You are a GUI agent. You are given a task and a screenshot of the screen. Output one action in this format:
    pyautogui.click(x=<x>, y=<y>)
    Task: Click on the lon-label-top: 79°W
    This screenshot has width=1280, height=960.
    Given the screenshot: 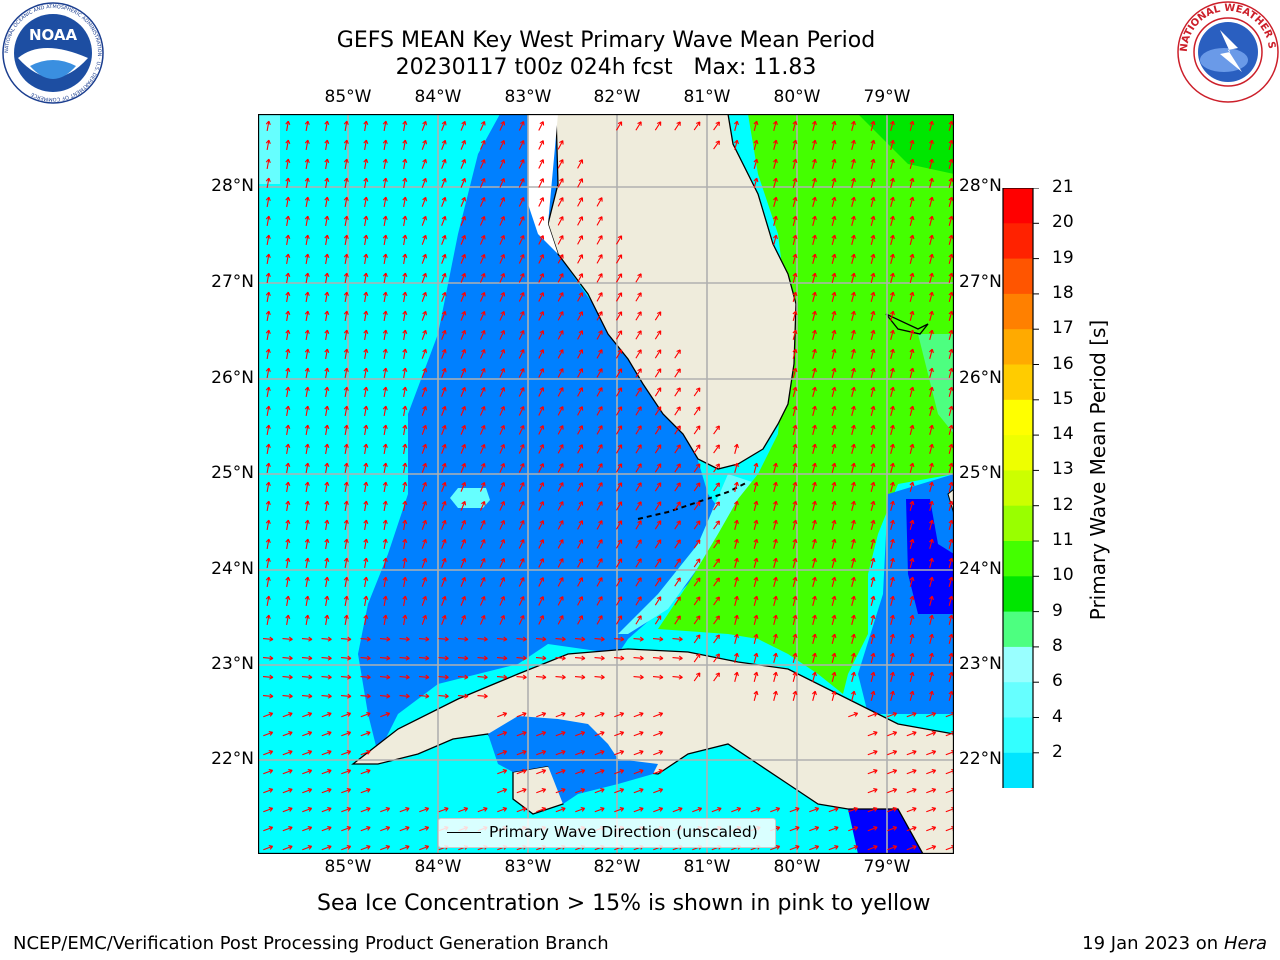 What is the action you would take?
    pyautogui.click(x=887, y=97)
    